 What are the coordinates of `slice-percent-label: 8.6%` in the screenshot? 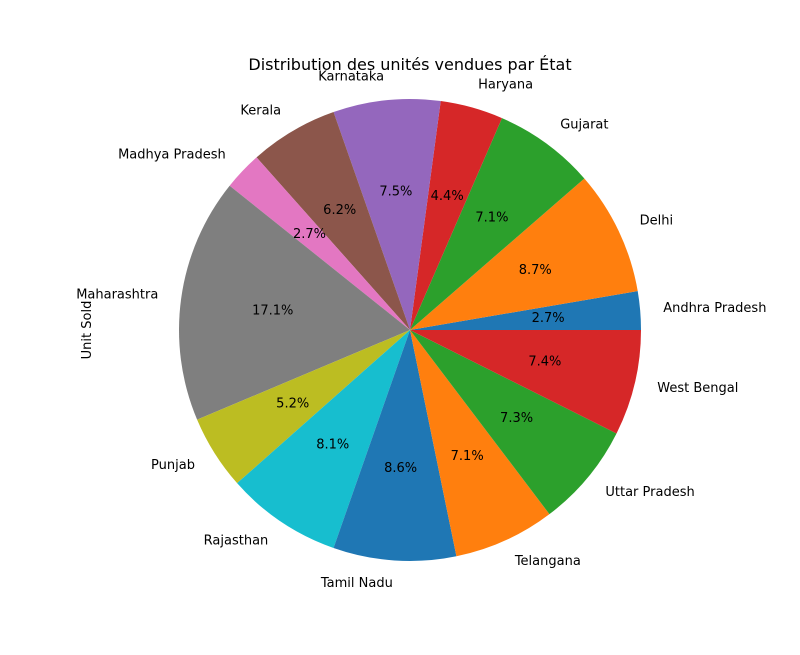 It's located at (400, 468).